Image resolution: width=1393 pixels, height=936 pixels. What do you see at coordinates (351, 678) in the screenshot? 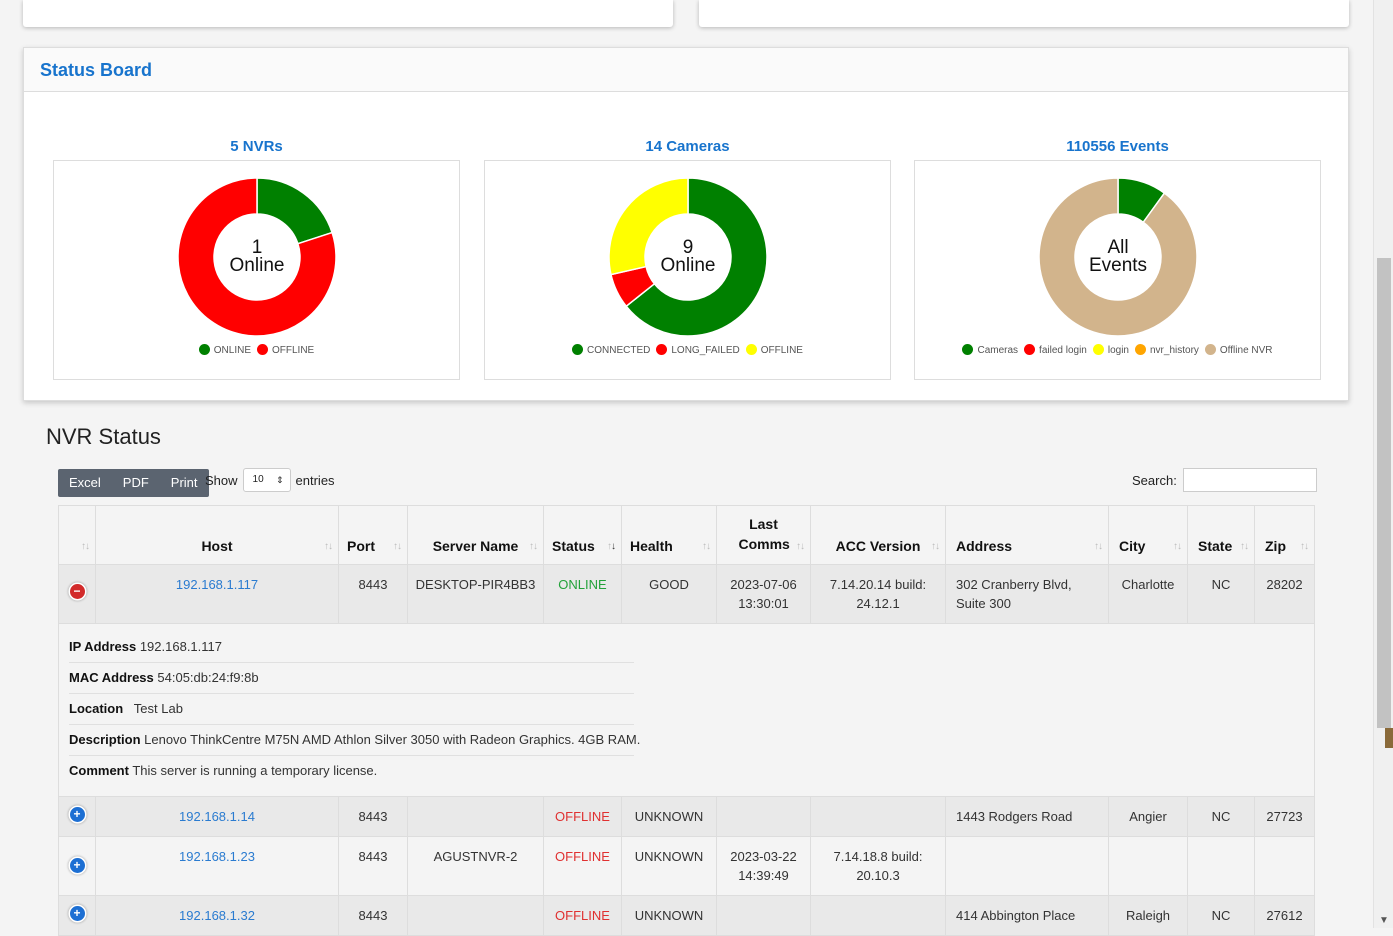
I see `detail-mac-address: MAC Address 54:05:db:24:f9:8b` at bounding box center [351, 678].